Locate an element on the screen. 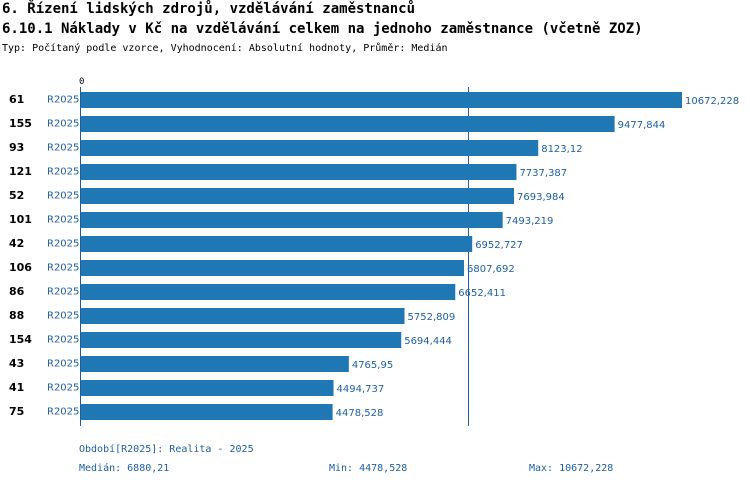 The image size is (750, 488). category-label: 154 is located at coordinates (20, 339).